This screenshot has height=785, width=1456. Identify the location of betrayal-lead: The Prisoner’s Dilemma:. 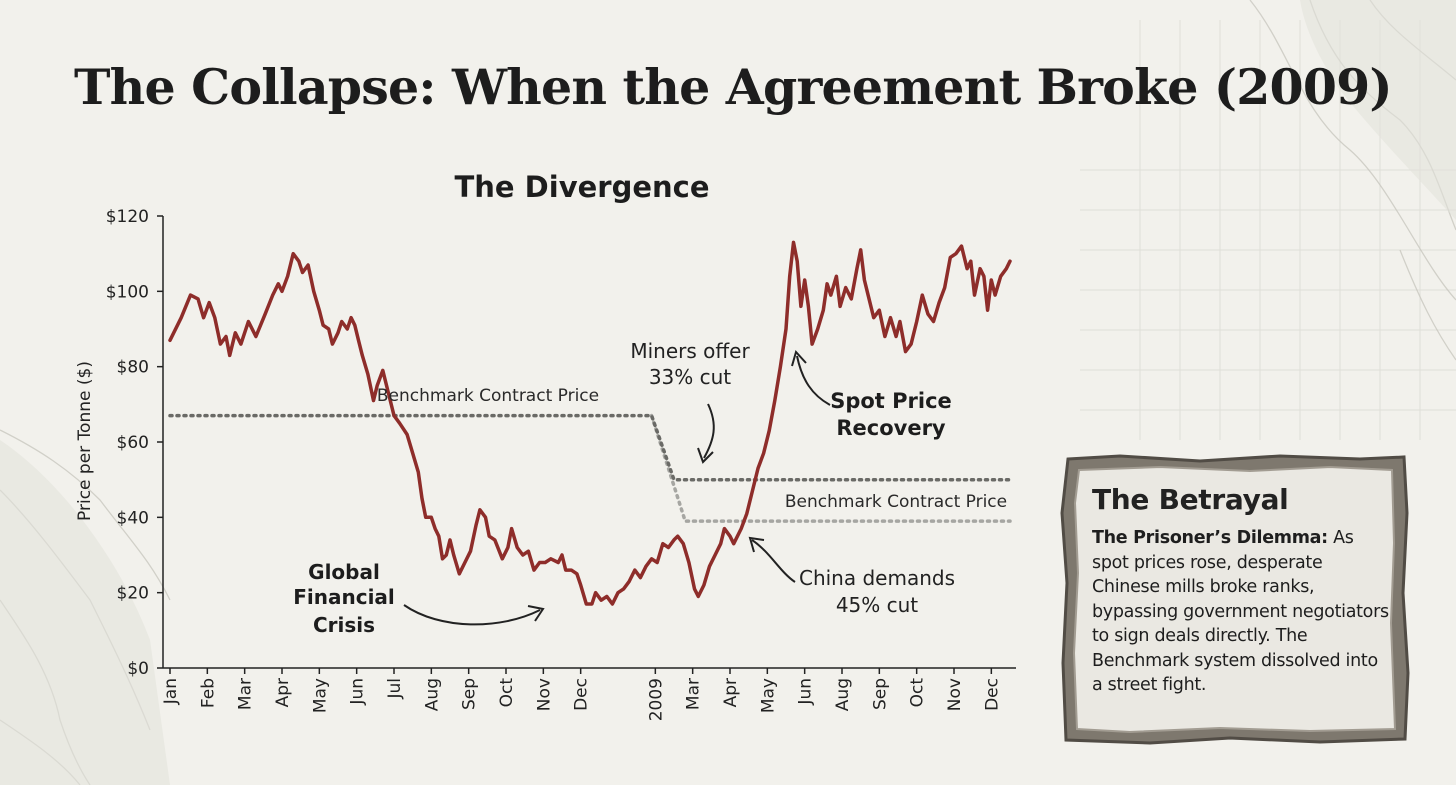
(1210, 538).